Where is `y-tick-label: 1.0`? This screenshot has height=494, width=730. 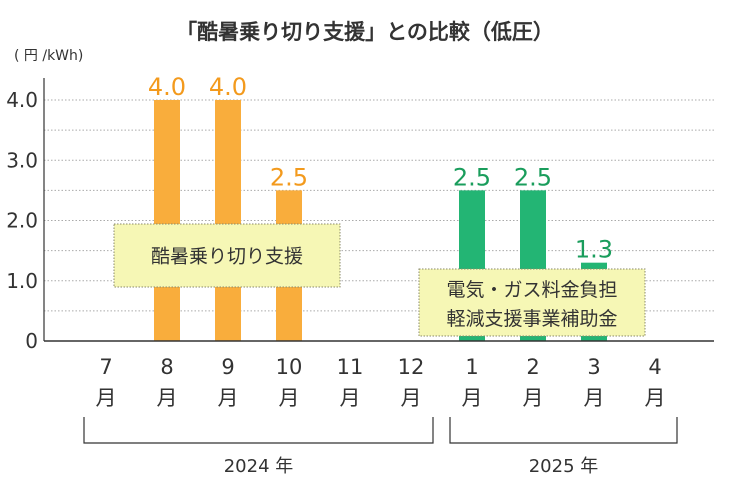
y-tick-label: 1.0 is located at coordinates (22, 281).